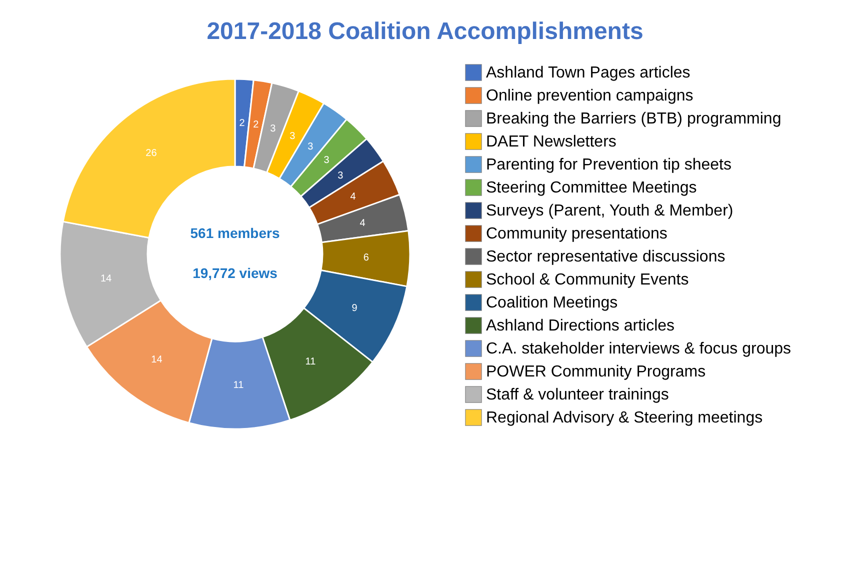 The width and height of the screenshot is (850, 573). Describe the element at coordinates (552, 303) in the screenshot. I see `legend-label: Coalition Meetings` at that location.